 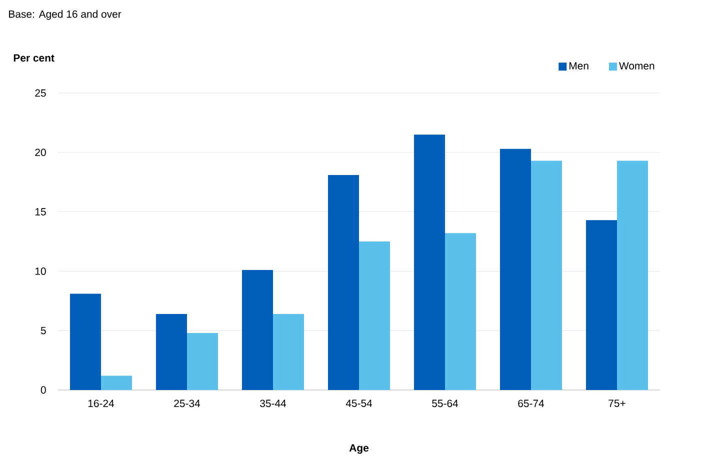 I want to click on x-tick-label: 65-74, so click(x=531, y=404).